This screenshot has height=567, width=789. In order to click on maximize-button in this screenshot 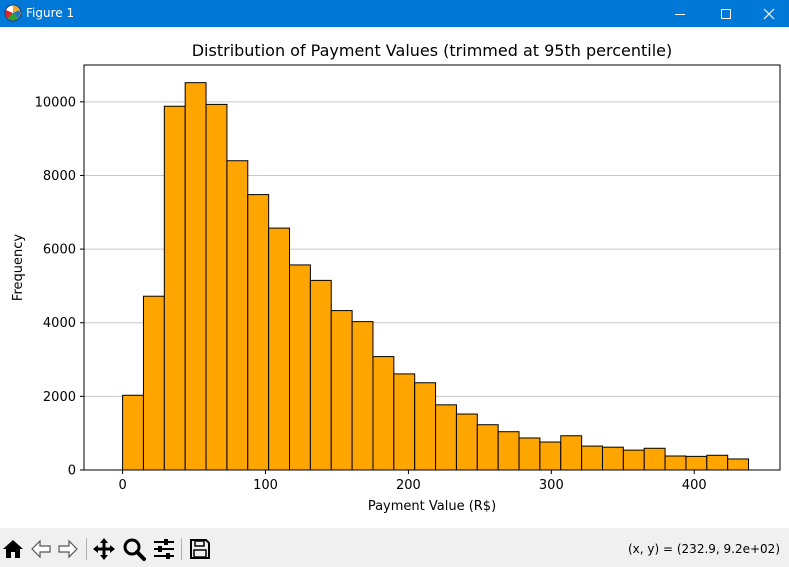, I will do `click(726, 13)`.